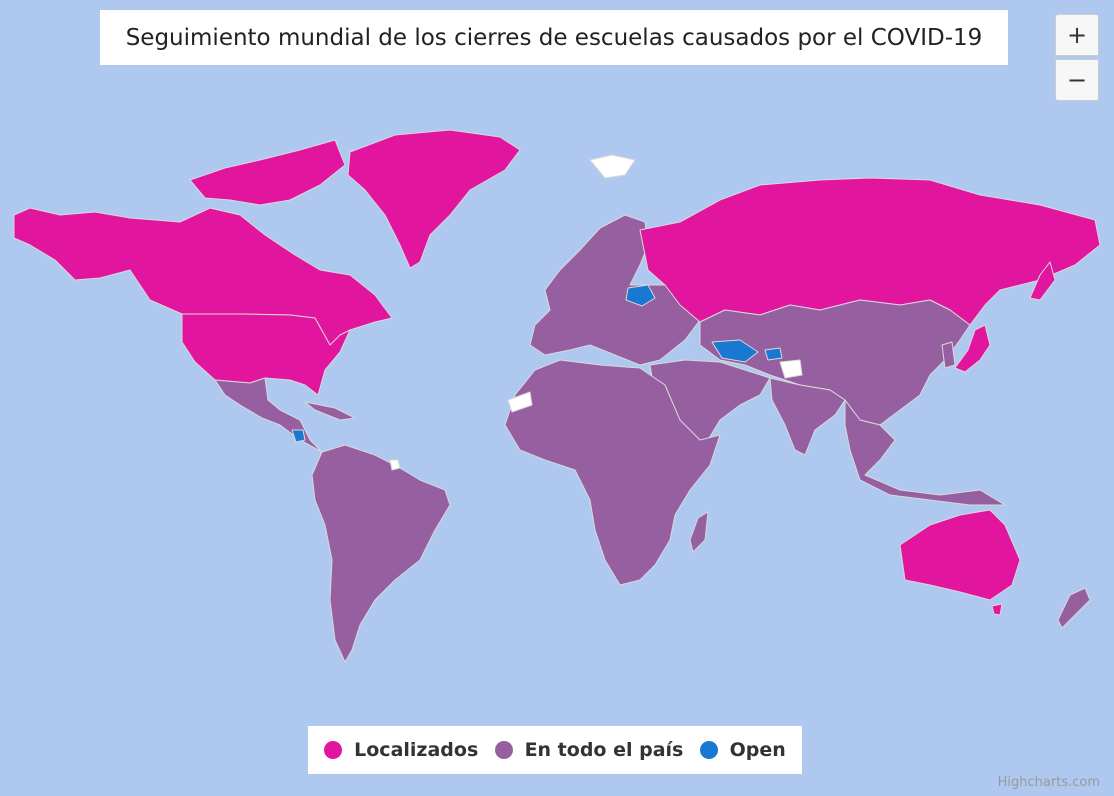 This screenshot has height=796, width=1114. What do you see at coordinates (773, 354) in the screenshot?
I see `region-tajikistan` at bounding box center [773, 354].